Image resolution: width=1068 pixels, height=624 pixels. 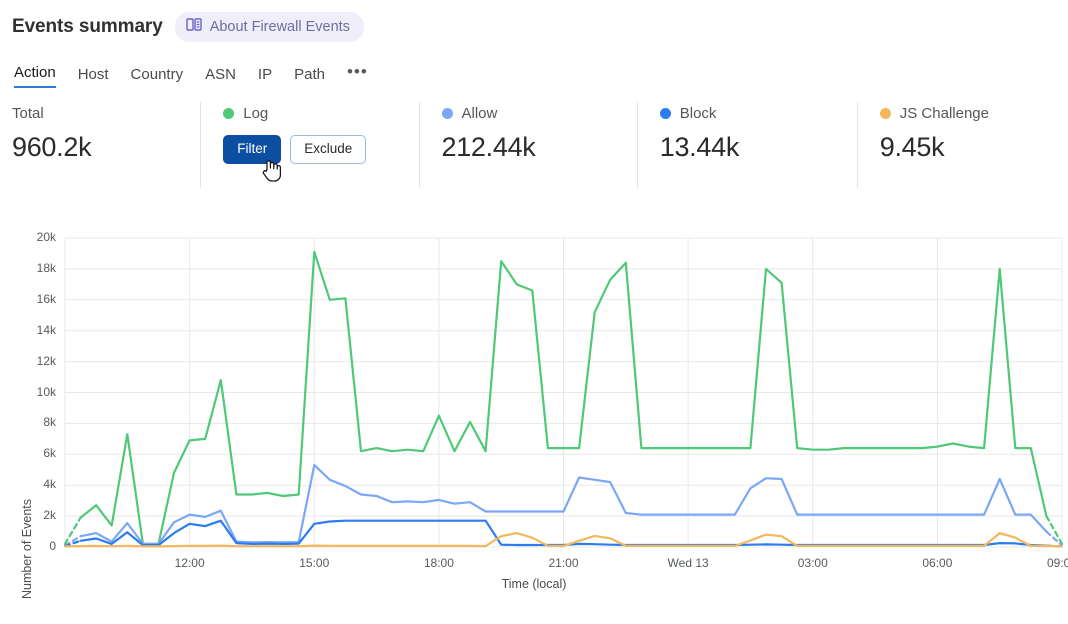 I want to click on summary-card-log: Log Filter Exclude, so click(x=309, y=145).